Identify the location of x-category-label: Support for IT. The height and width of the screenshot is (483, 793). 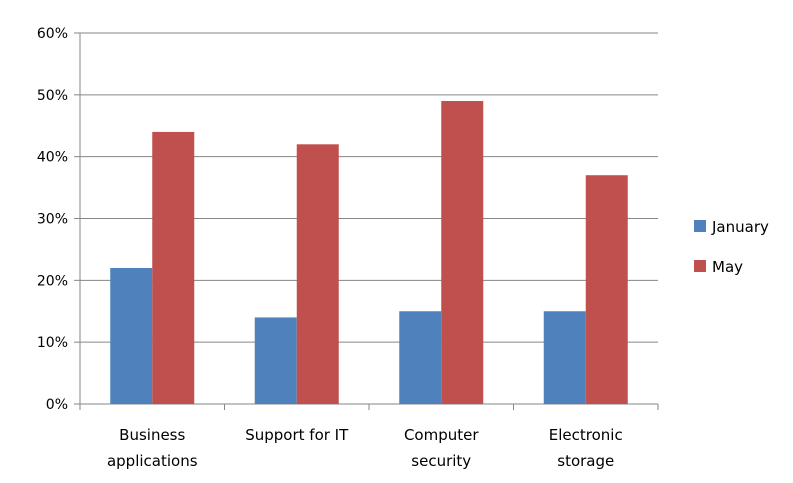
(297, 435).